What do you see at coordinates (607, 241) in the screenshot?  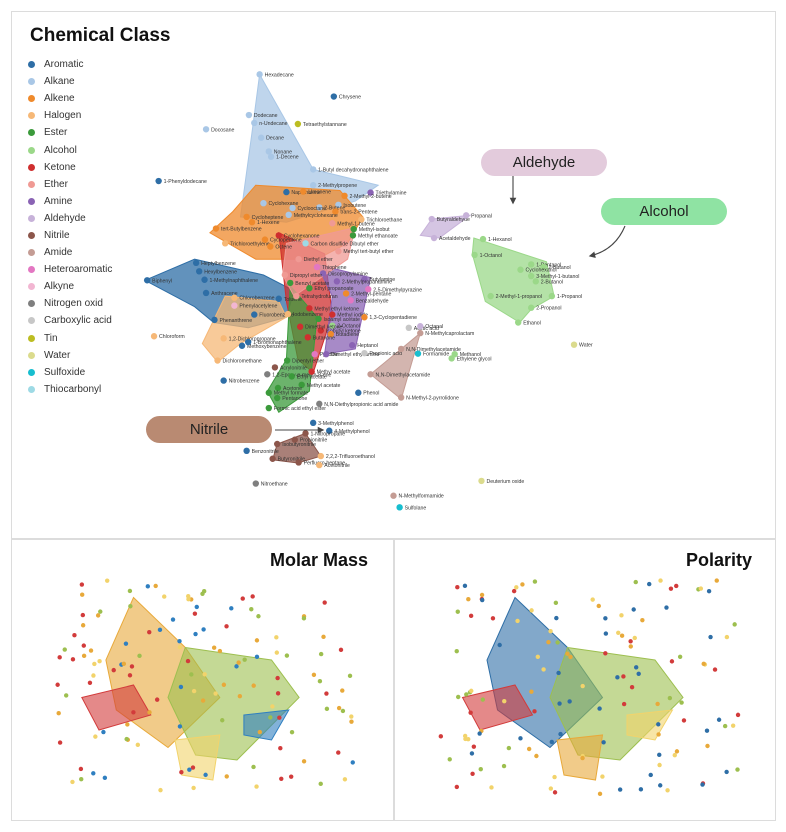 I see `alcohol-arrow` at bounding box center [607, 241].